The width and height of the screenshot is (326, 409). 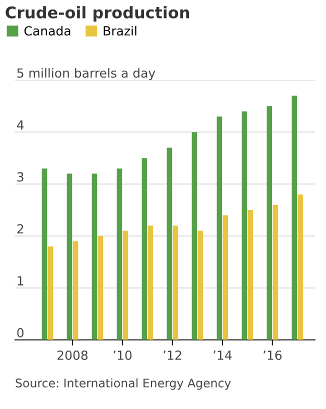 I want to click on y-tick-label: 1, so click(x=21, y=281).